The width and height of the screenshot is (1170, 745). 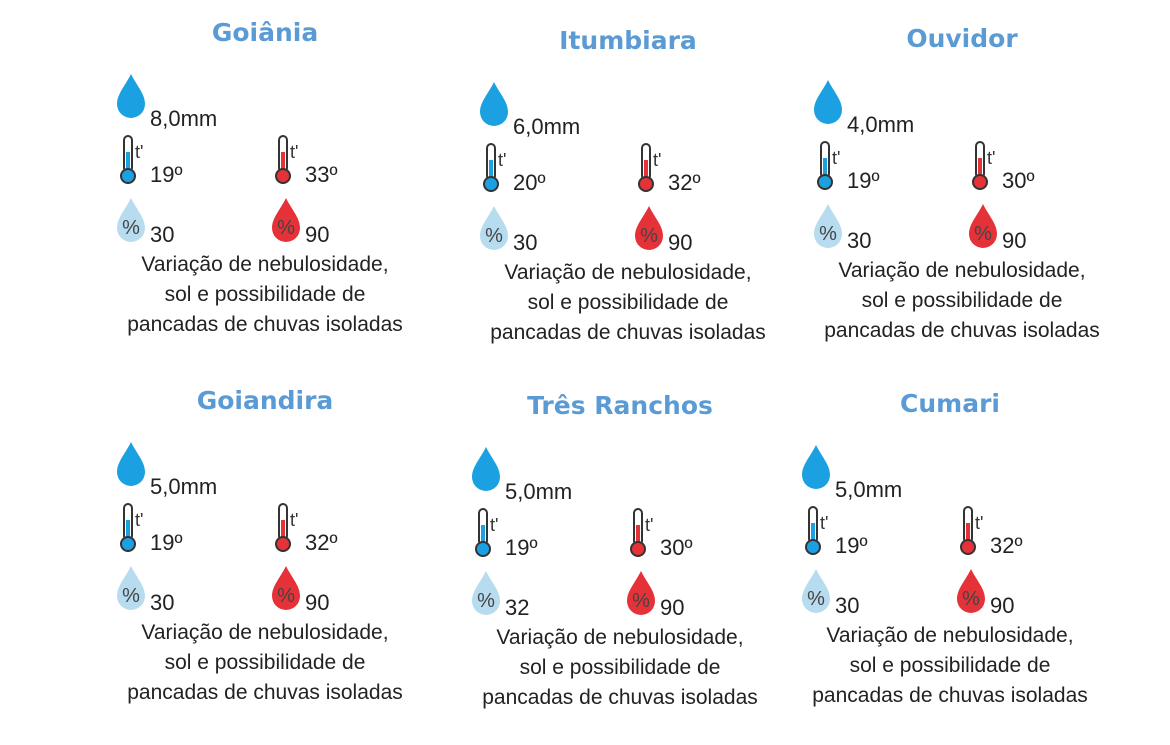 What do you see at coordinates (676, 547) in the screenshot?
I see `max-temperature: 30º` at bounding box center [676, 547].